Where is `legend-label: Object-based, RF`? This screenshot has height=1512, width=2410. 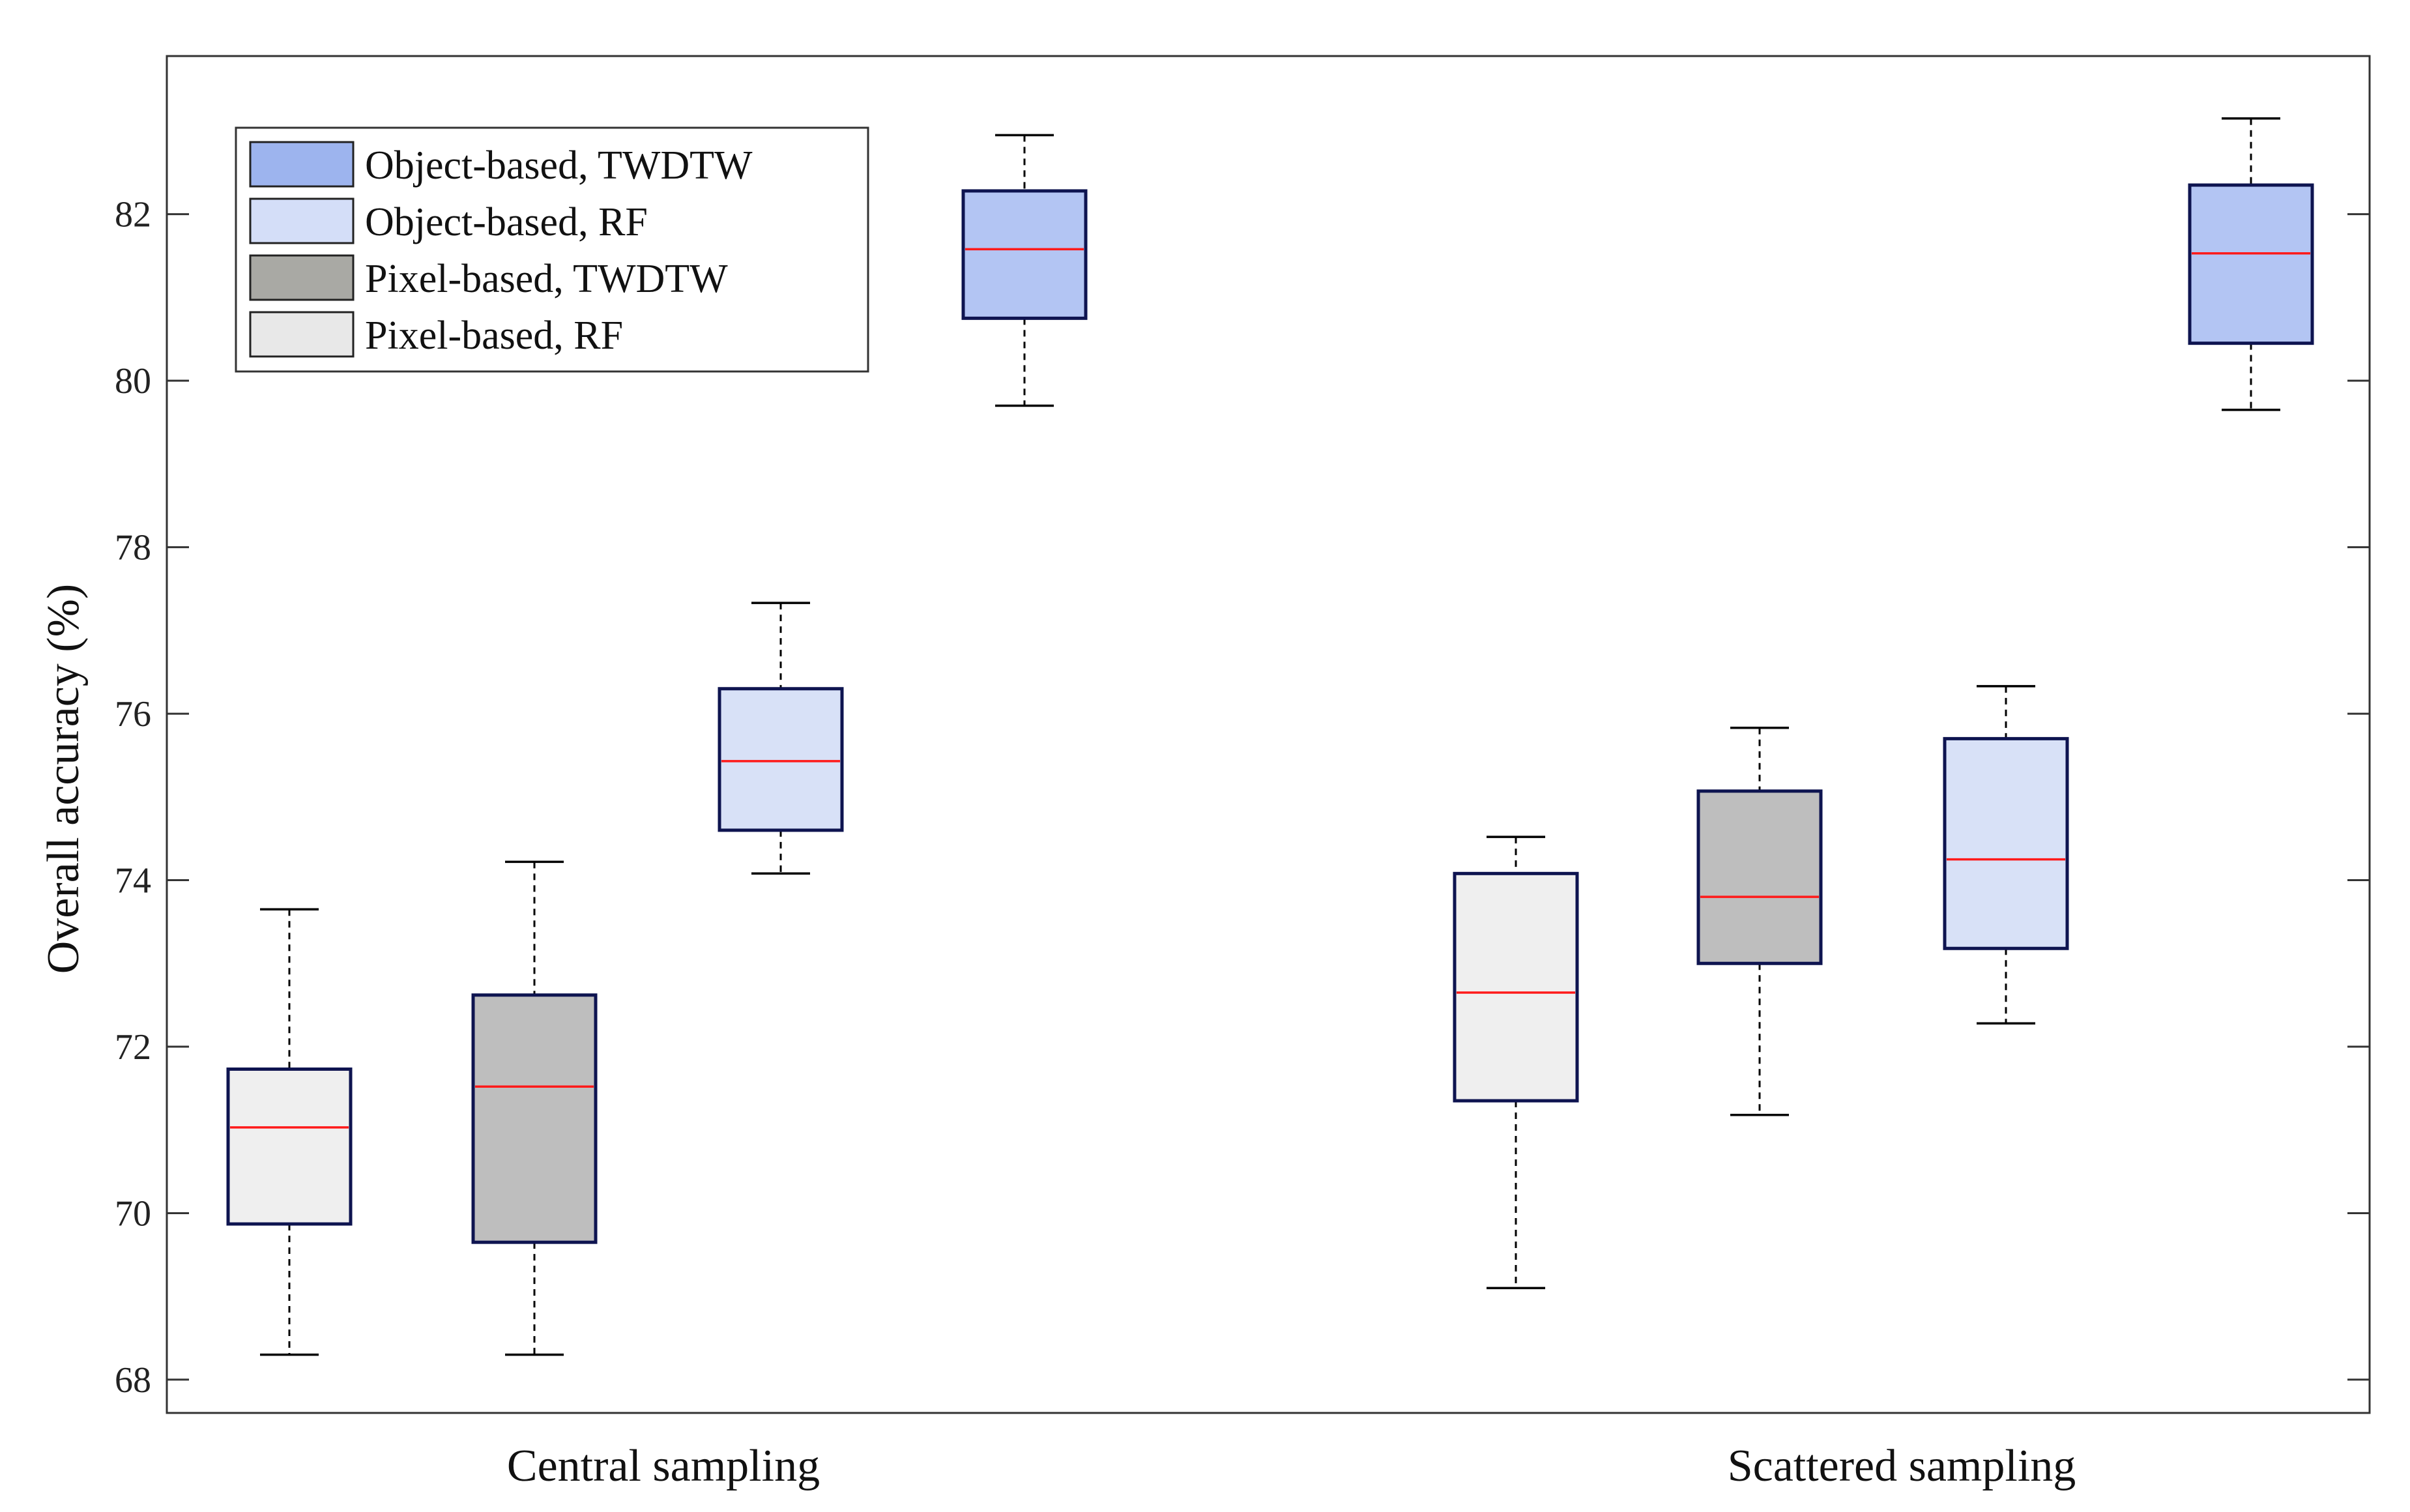 legend-label: Object-based, RF is located at coordinates (506, 222).